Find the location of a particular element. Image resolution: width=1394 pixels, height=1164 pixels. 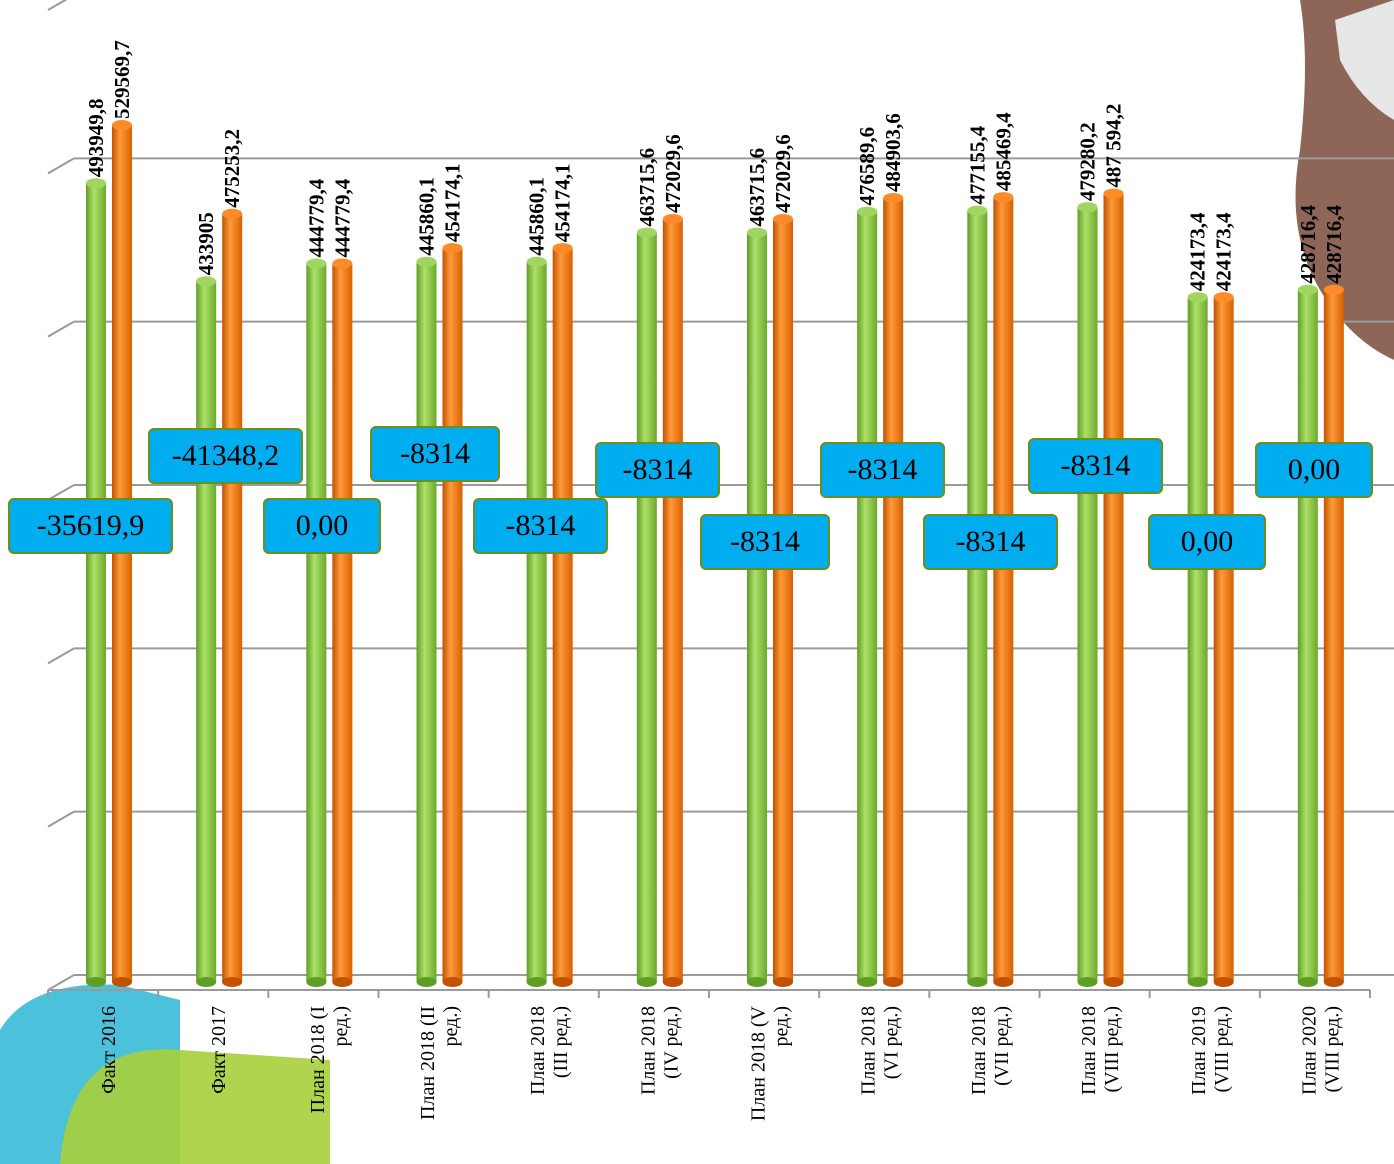

x-tick-label: План 2019 is located at coordinates (1199, 1050).